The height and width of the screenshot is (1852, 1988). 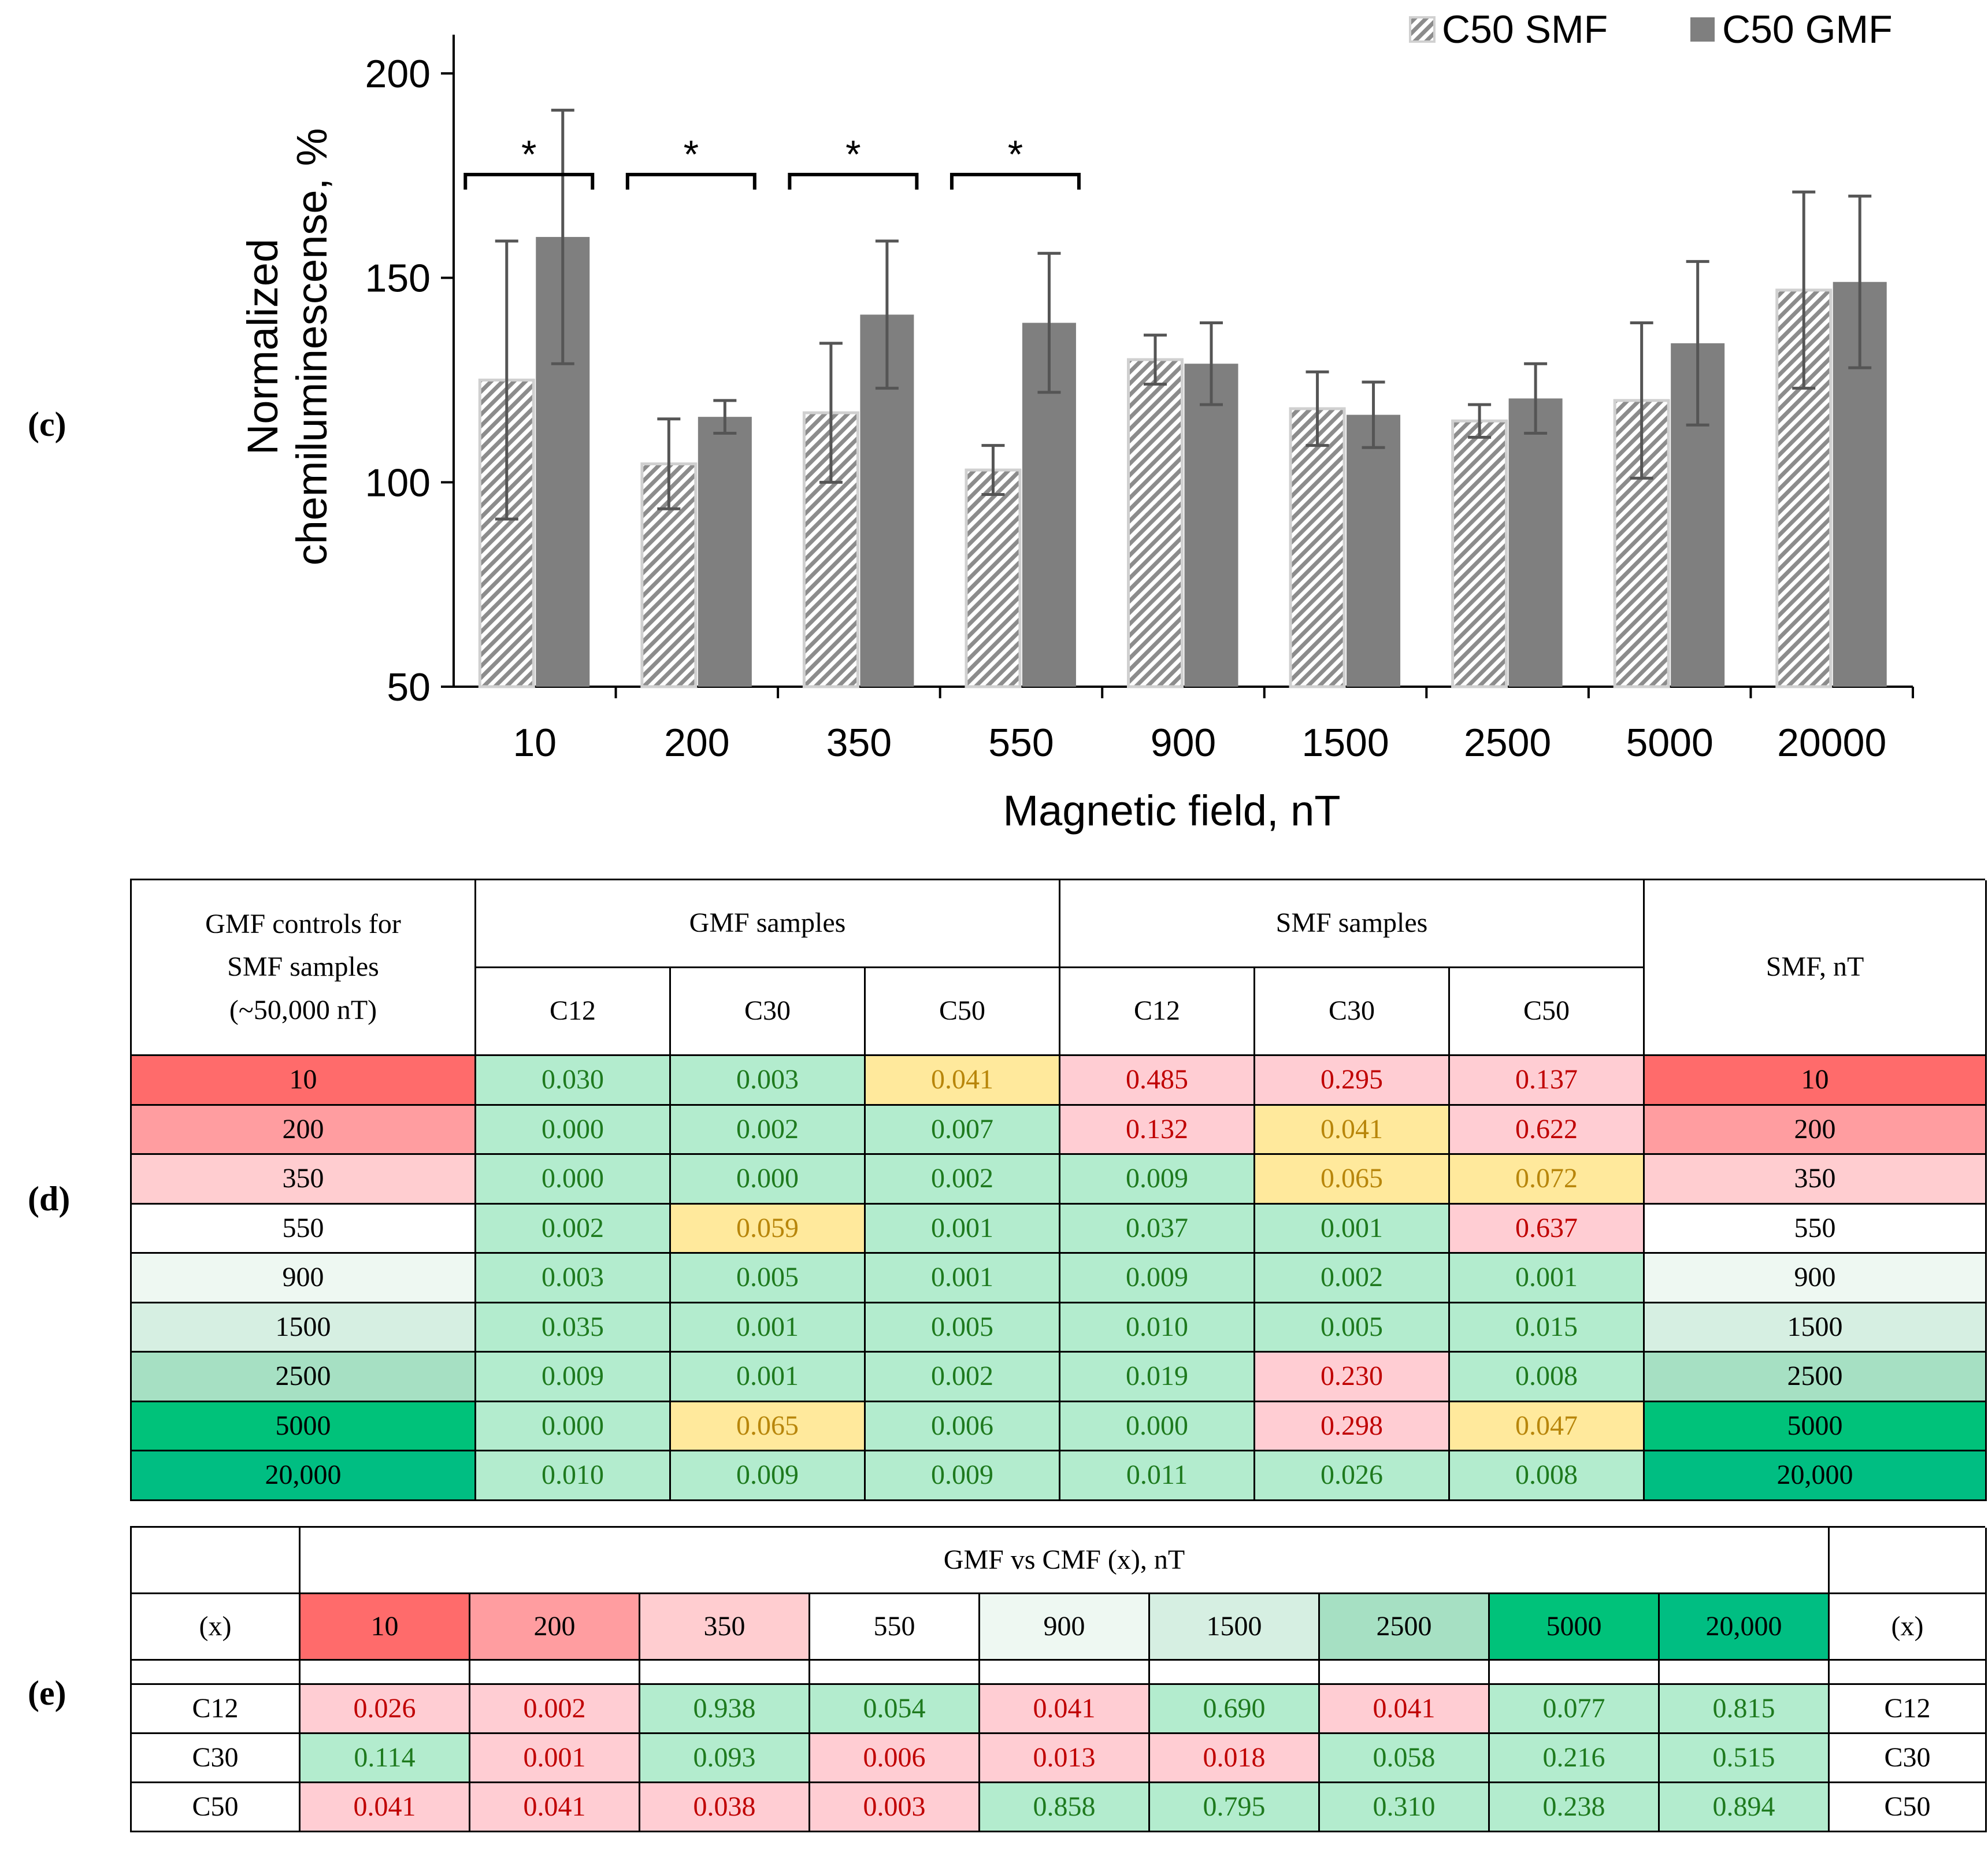 I want to click on x-tick-label: 2500, so click(x=1507, y=743).